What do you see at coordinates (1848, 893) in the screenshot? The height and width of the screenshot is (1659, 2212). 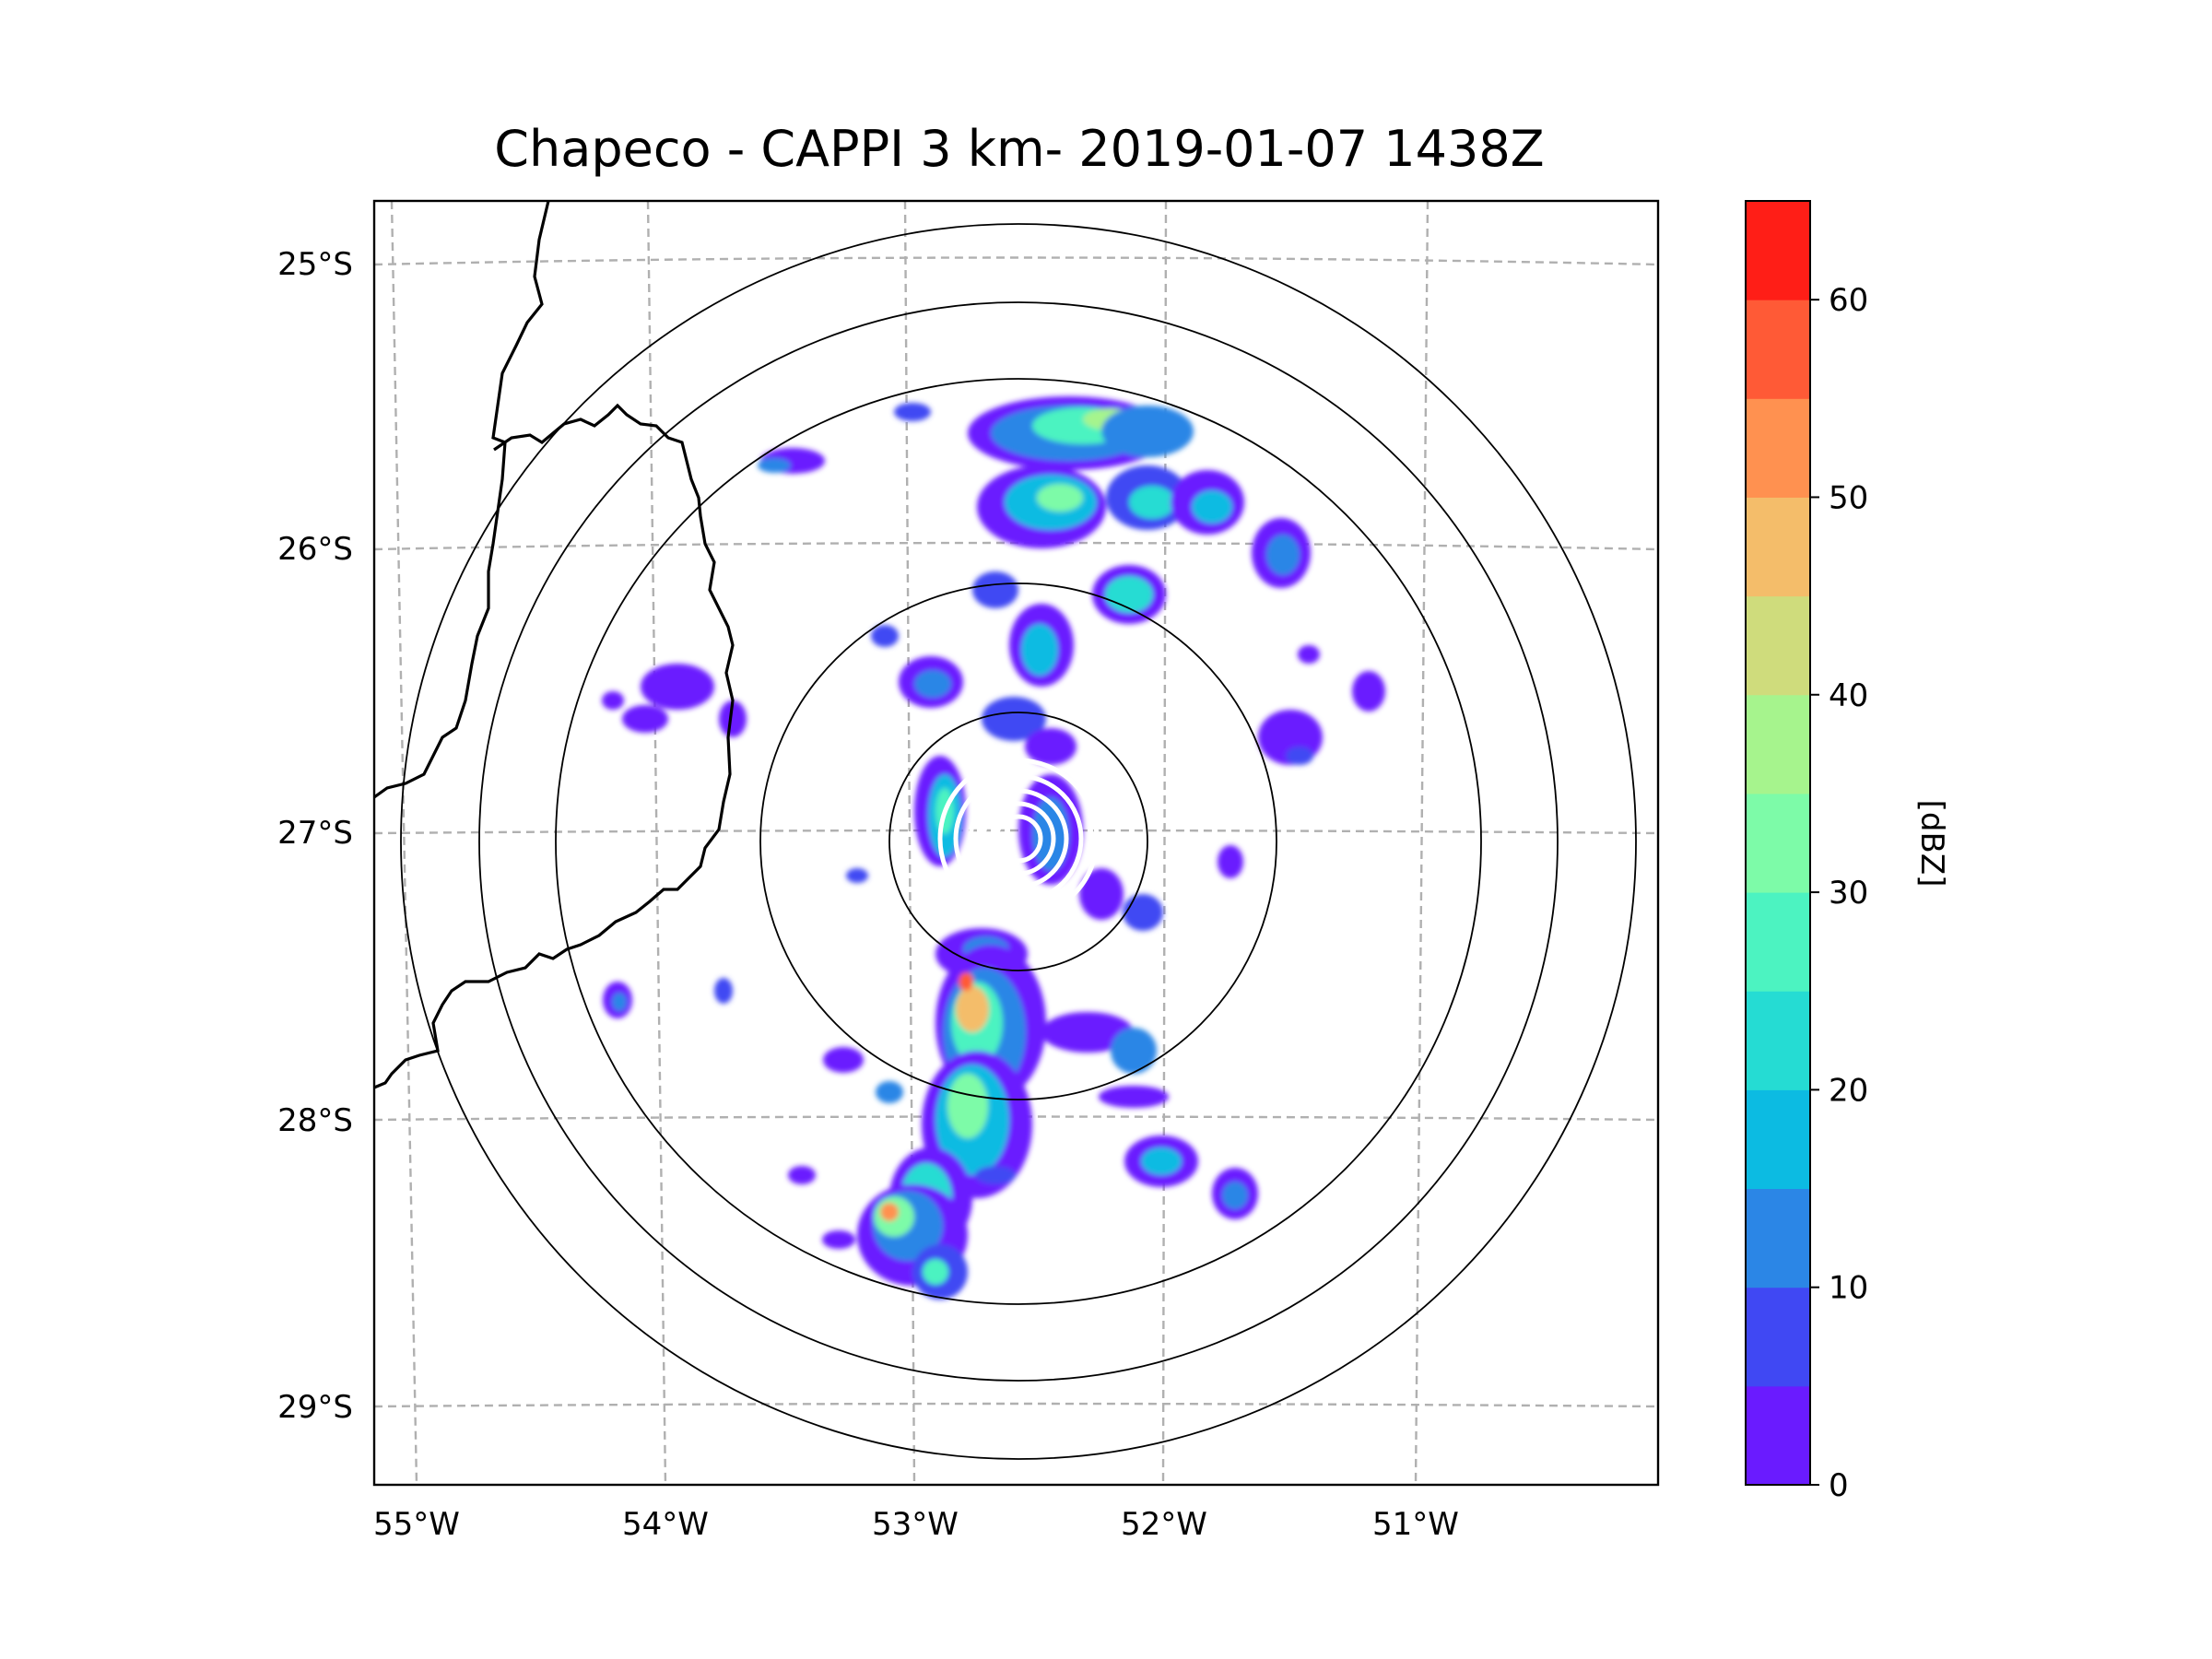 I see `colorbar-tick-label: 30` at bounding box center [1848, 893].